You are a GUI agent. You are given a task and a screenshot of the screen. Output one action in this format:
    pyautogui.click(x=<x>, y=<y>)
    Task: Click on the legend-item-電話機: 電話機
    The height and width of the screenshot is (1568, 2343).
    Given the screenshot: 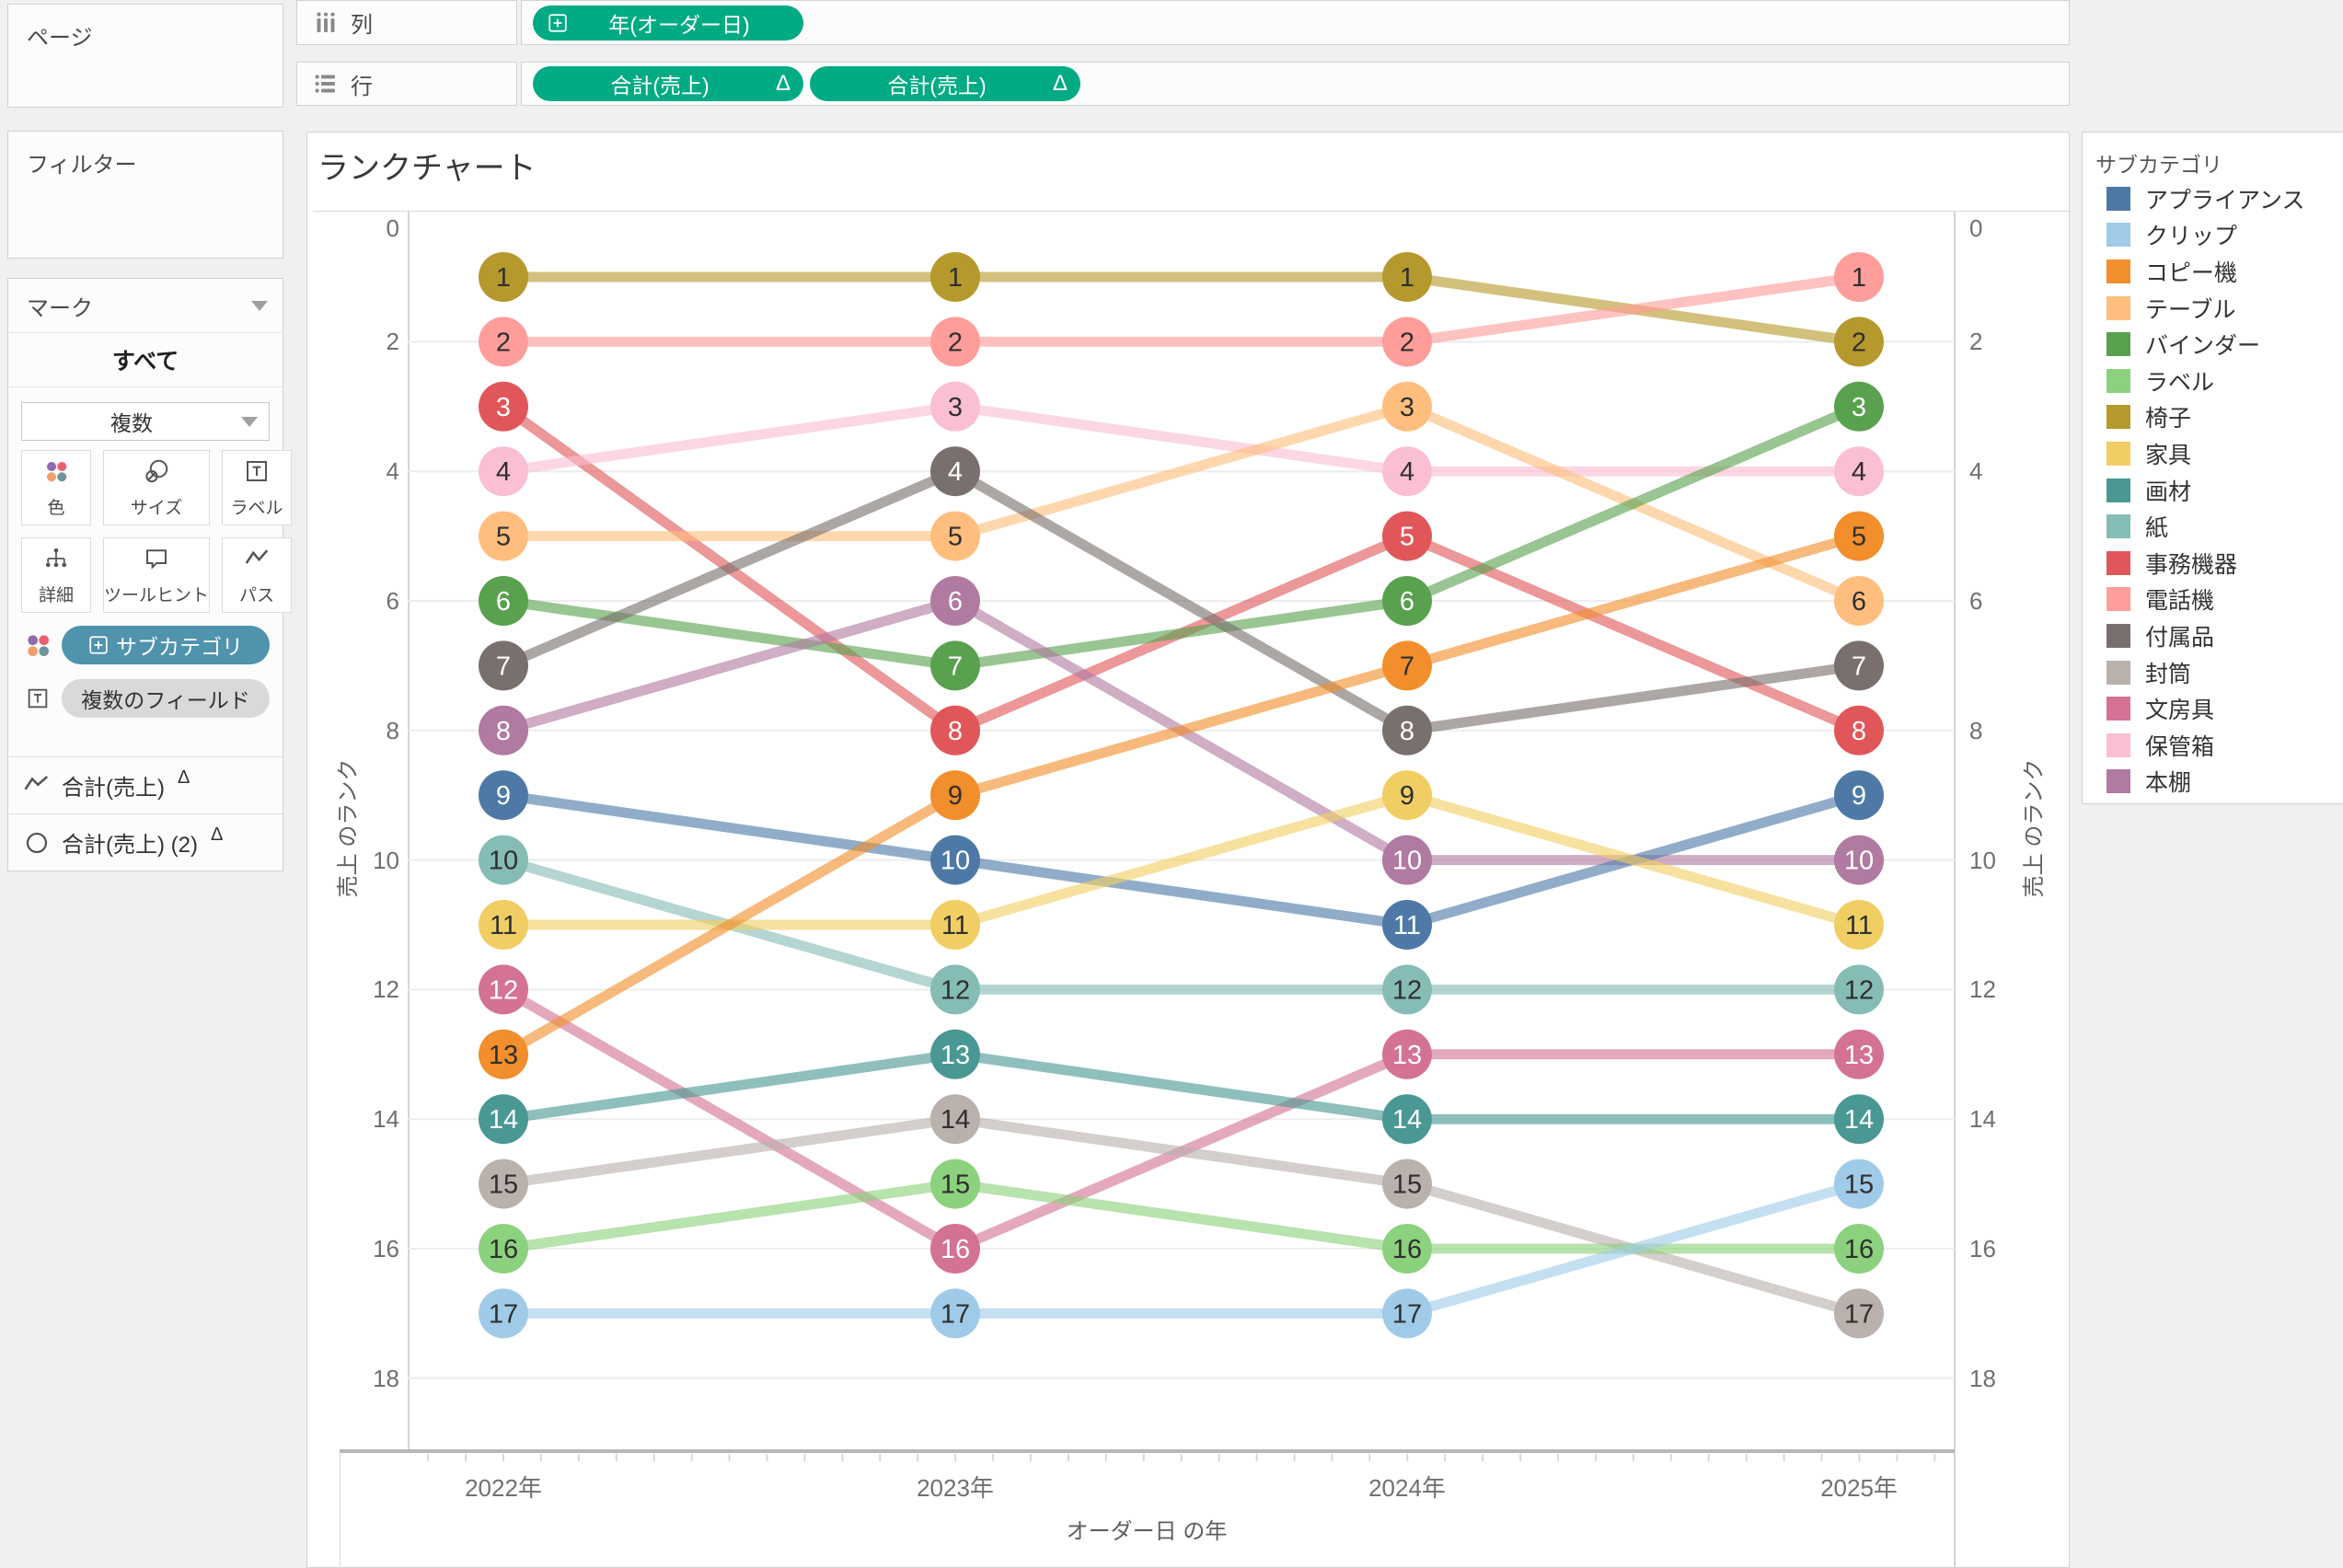 What is the action you would take?
    pyautogui.click(x=2213, y=600)
    